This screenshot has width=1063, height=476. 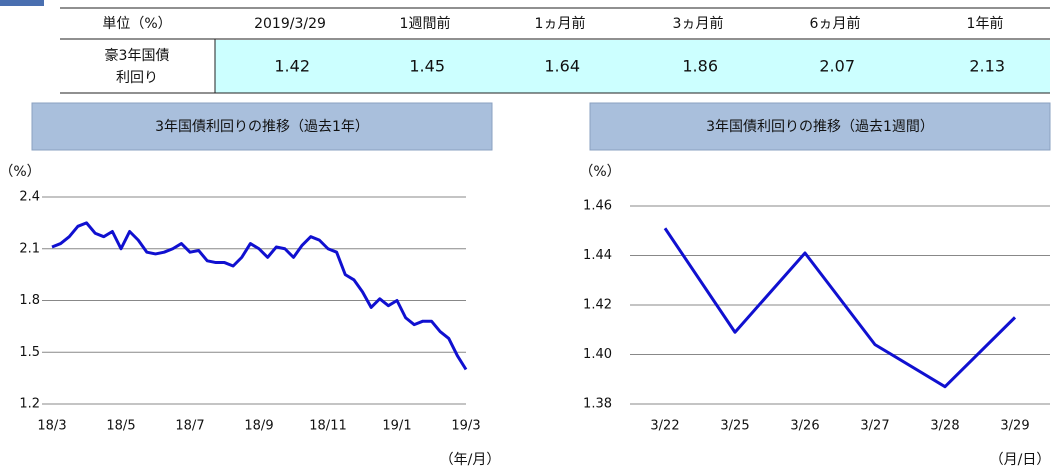 I want to click on x-tick-label: 3/26, so click(x=804, y=426).